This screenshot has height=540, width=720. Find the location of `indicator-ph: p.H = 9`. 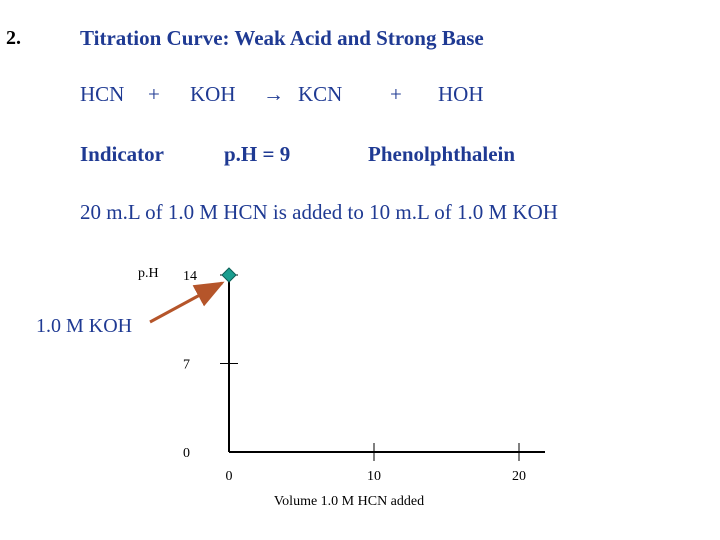

indicator-ph: p.H = 9 is located at coordinates (257, 154).